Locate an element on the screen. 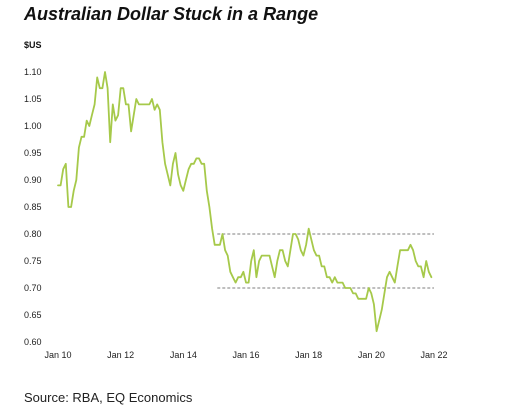 The image size is (517, 415). y-tick-label: 0.80 is located at coordinates (33, 234).